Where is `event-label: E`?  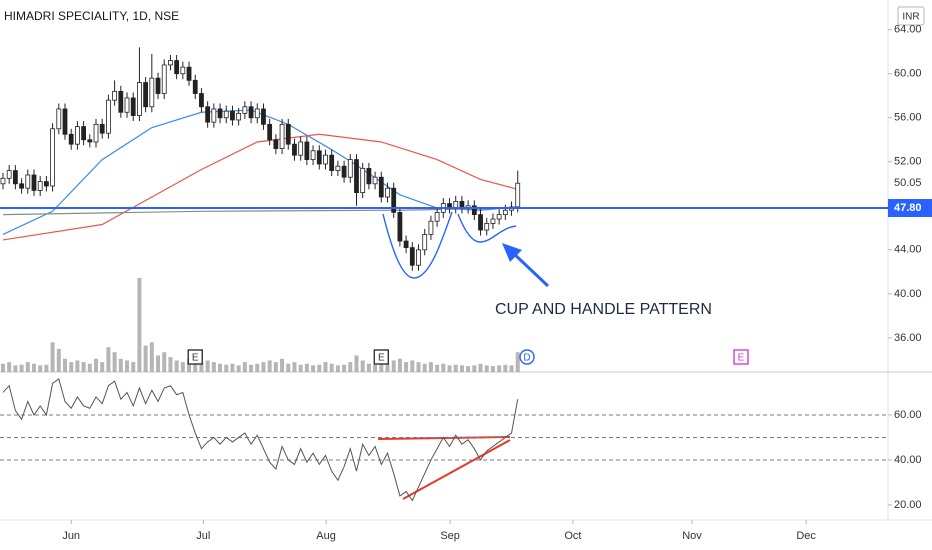 event-label: E is located at coordinates (741, 358).